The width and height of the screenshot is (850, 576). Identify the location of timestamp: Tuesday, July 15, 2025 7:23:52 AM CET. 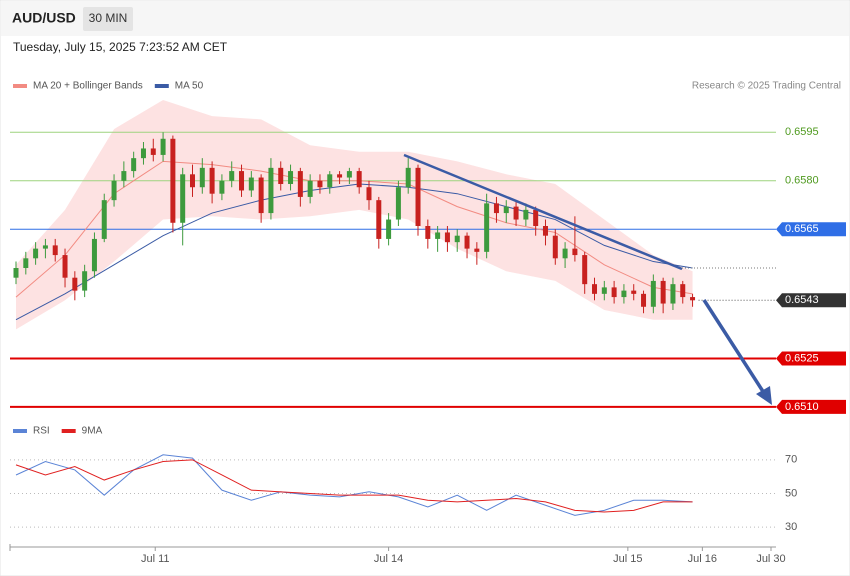
(120, 47).